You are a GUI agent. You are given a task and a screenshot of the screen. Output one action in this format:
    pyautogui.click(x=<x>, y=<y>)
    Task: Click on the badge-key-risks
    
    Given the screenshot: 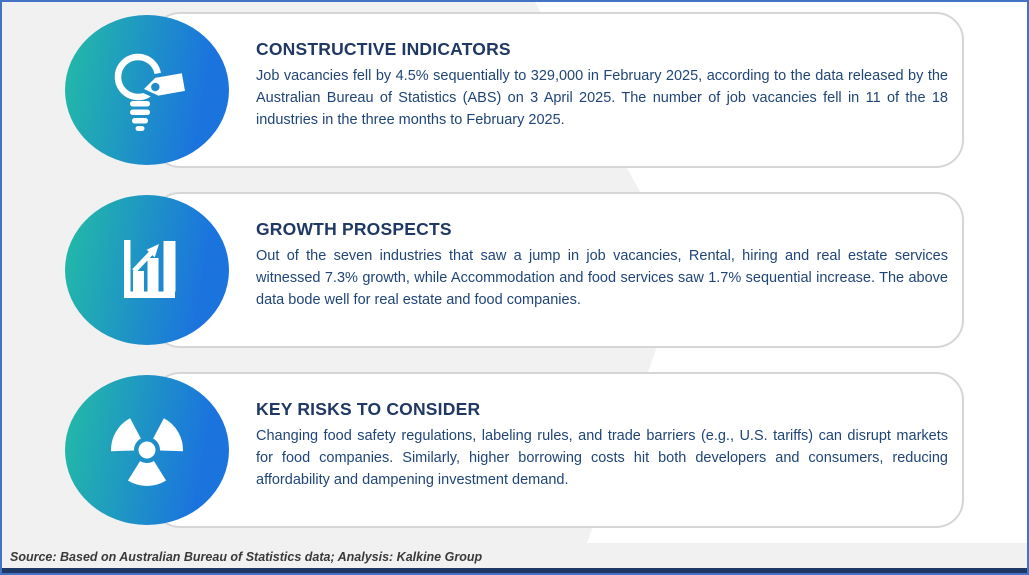 What is the action you would take?
    pyautogui.click(x=147, y=450)
    